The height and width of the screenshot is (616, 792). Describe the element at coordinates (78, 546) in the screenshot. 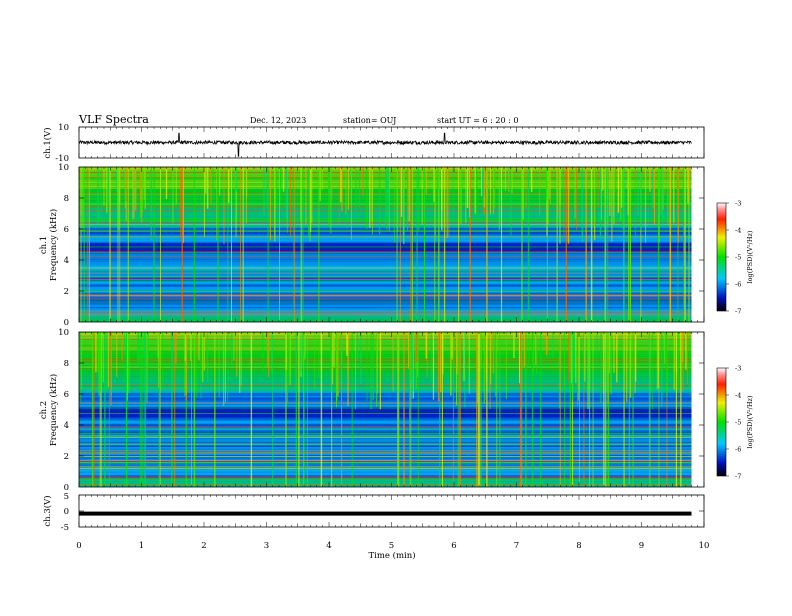

I see `time-tick-label: 0` at that location.